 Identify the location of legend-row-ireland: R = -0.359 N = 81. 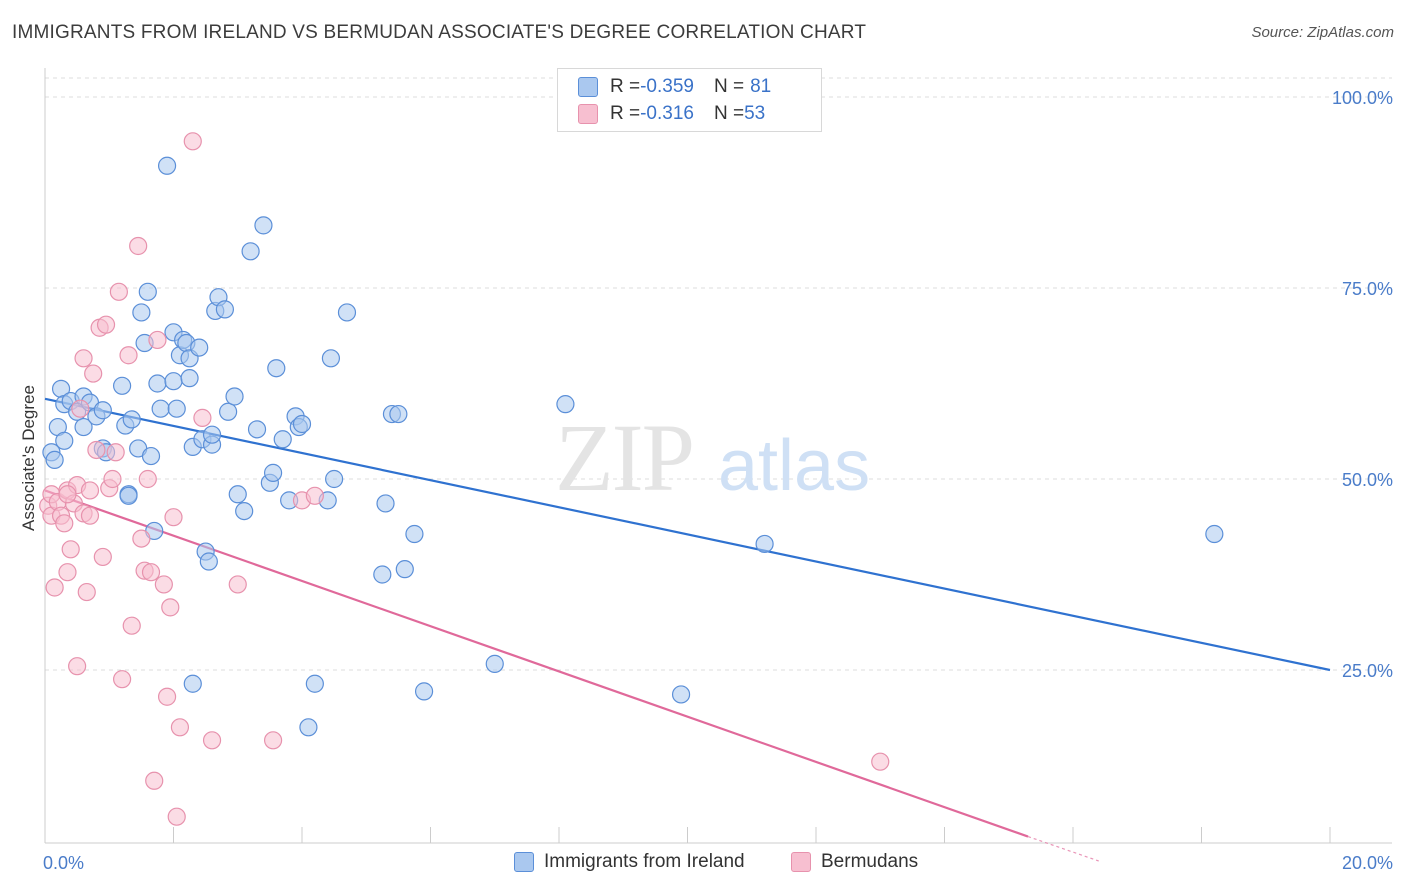
(674, 87).